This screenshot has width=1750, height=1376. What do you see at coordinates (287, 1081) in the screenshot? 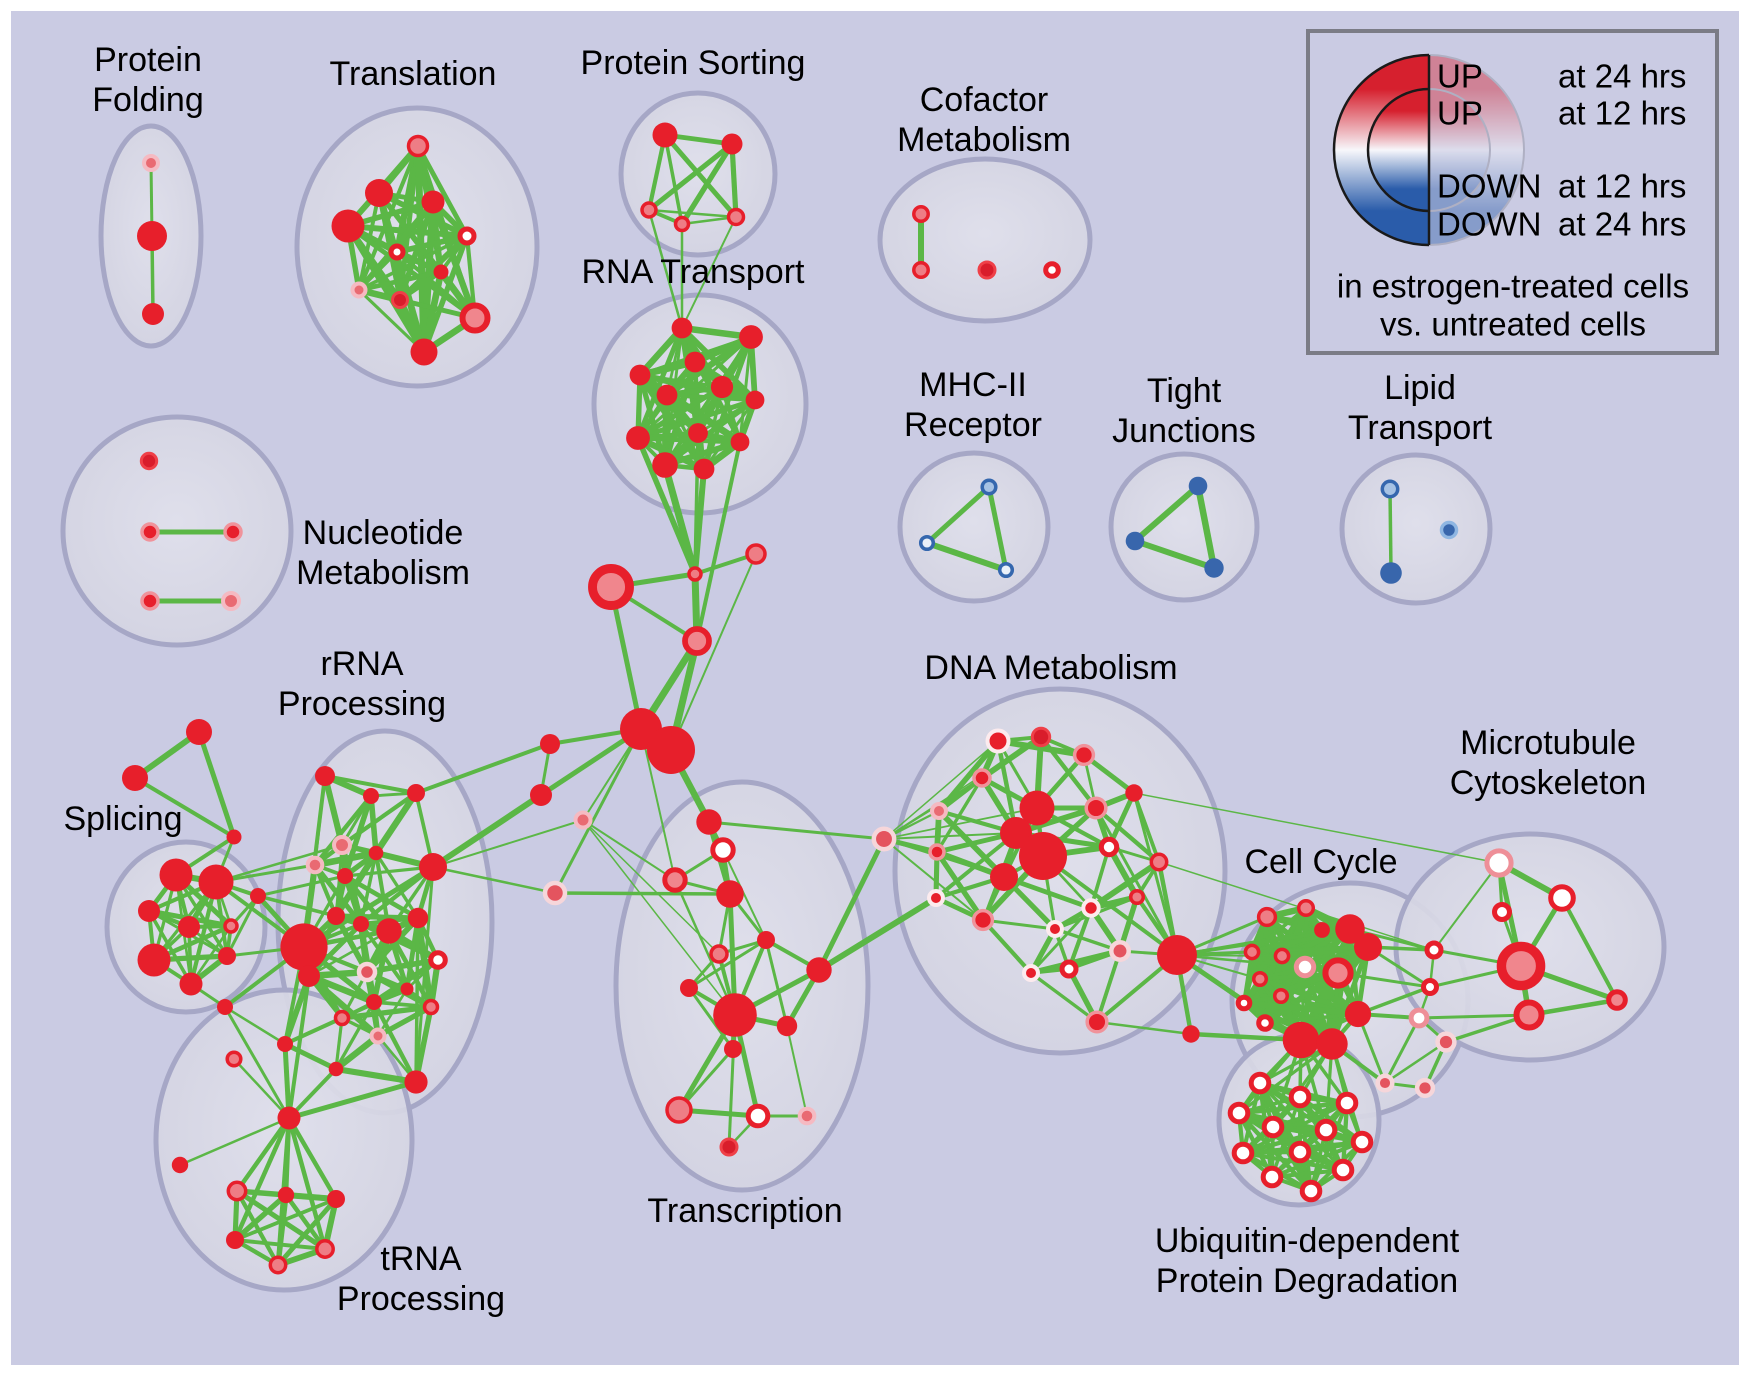
I see `edge-tnH-rr20` at bounding box center [287, 1081].